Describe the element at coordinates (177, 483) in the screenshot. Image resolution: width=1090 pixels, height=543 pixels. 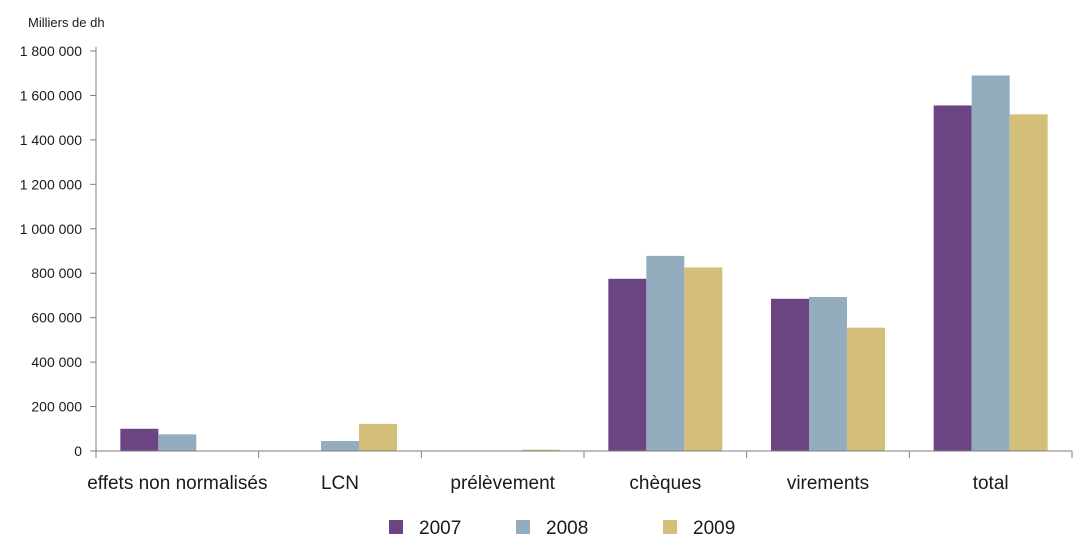
I see `x-category-label: effets non normalisés` at that location.